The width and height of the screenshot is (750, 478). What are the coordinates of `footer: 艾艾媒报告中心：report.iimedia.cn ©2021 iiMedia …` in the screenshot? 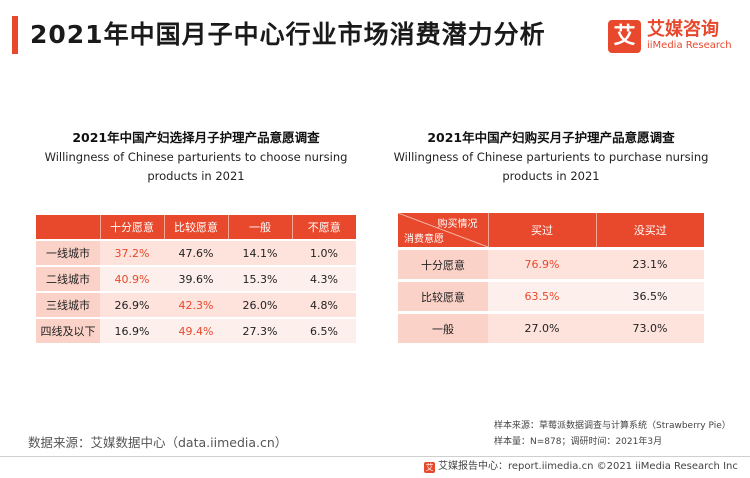 It's located at (581, 467).